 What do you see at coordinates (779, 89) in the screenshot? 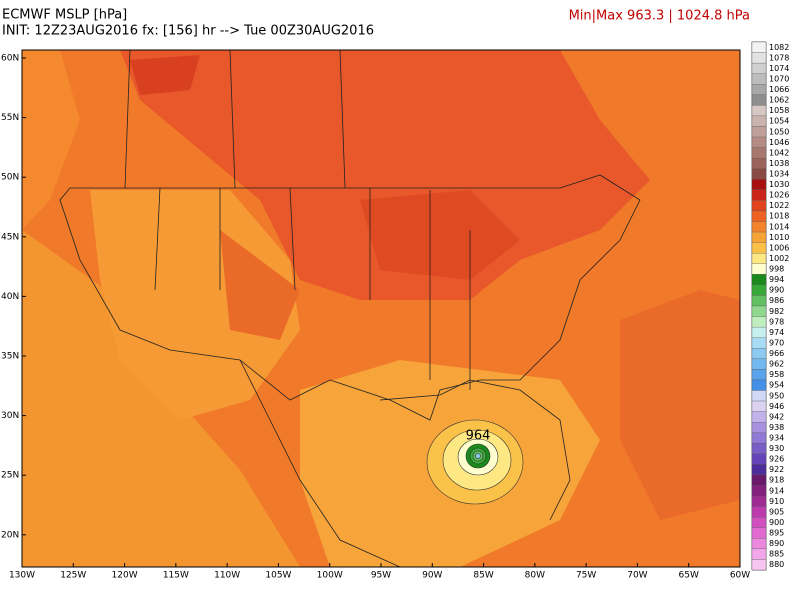
I see `colorbar-label: 1066` at bounding box center [779, 89].